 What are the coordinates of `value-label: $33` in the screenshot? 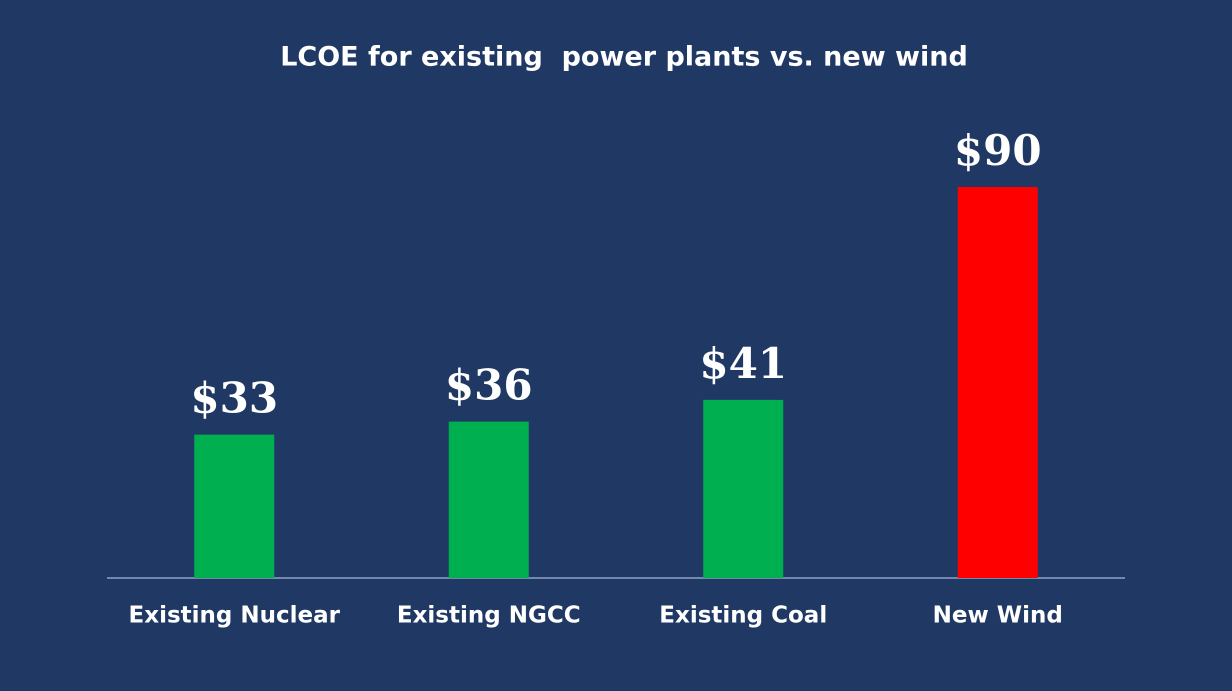 It's located at (234, 398).